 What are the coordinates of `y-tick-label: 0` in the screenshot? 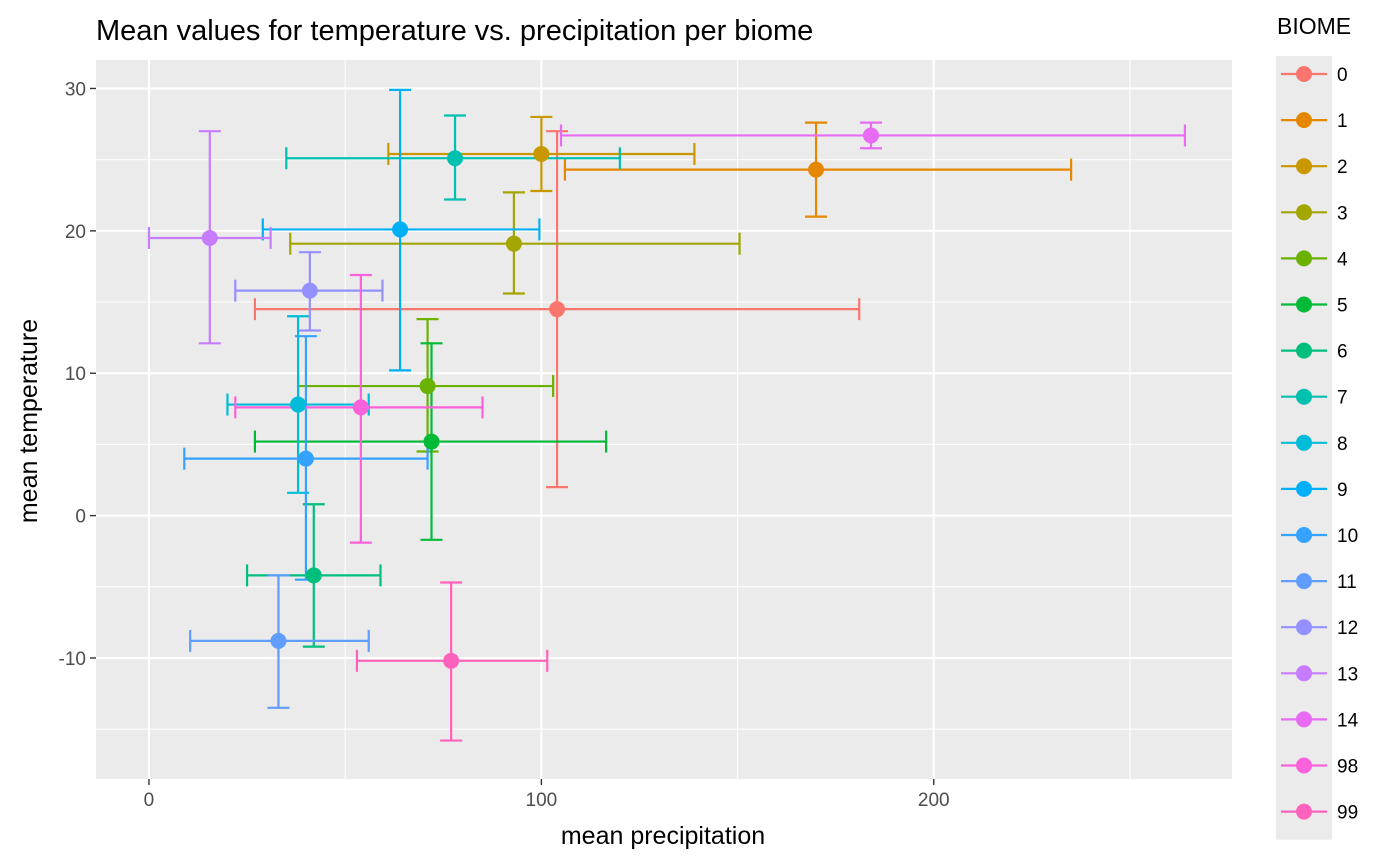 It's located at (80, 517).